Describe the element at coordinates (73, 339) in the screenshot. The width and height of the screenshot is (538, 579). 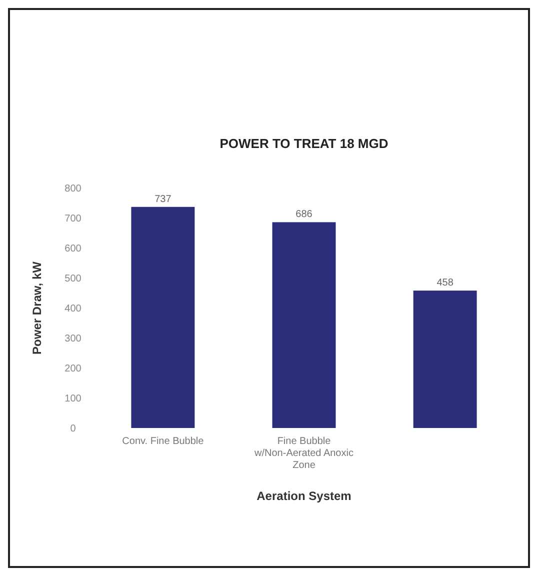
I see `y-tick-label: 300` at that location.